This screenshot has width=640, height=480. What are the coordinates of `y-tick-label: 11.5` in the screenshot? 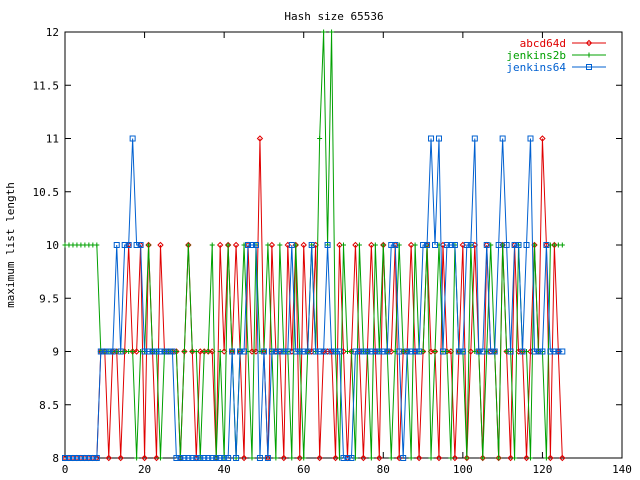 It's located at (46, 85).